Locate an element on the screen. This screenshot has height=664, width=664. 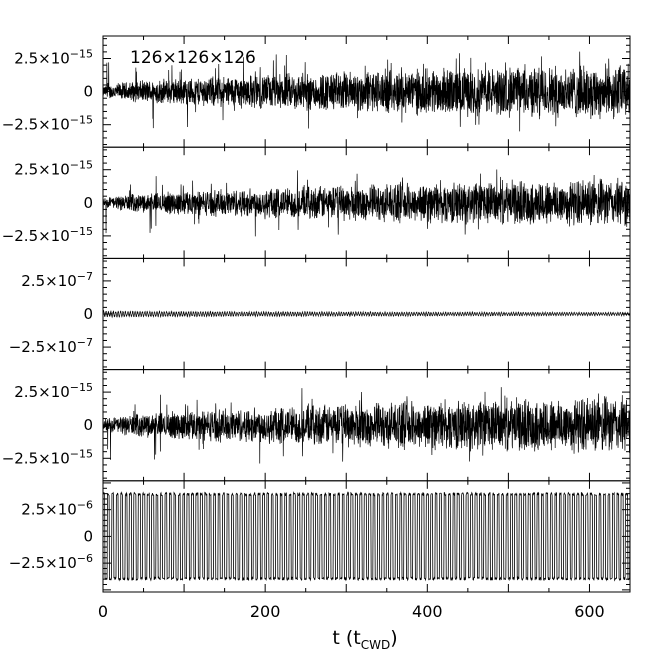
y-tick-label: 2.5×10⁻⁷ is located at coordinates (57, 280).